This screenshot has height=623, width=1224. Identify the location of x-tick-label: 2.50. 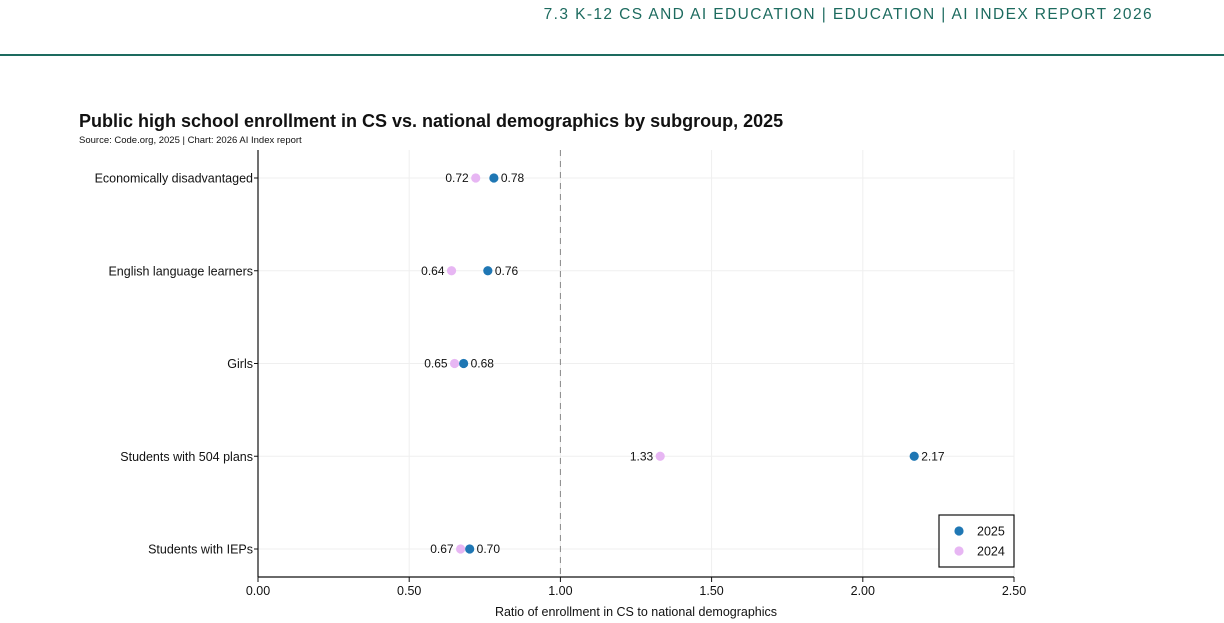
(1014, 591).